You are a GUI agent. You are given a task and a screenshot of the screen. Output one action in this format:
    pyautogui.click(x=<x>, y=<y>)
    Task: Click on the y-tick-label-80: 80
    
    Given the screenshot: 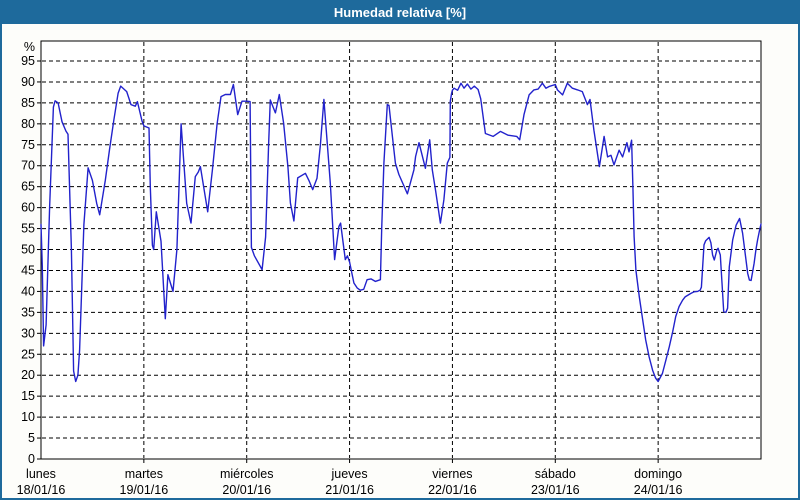 What is the action you would take?
    pyautogui.click(x=28, y=124)
    